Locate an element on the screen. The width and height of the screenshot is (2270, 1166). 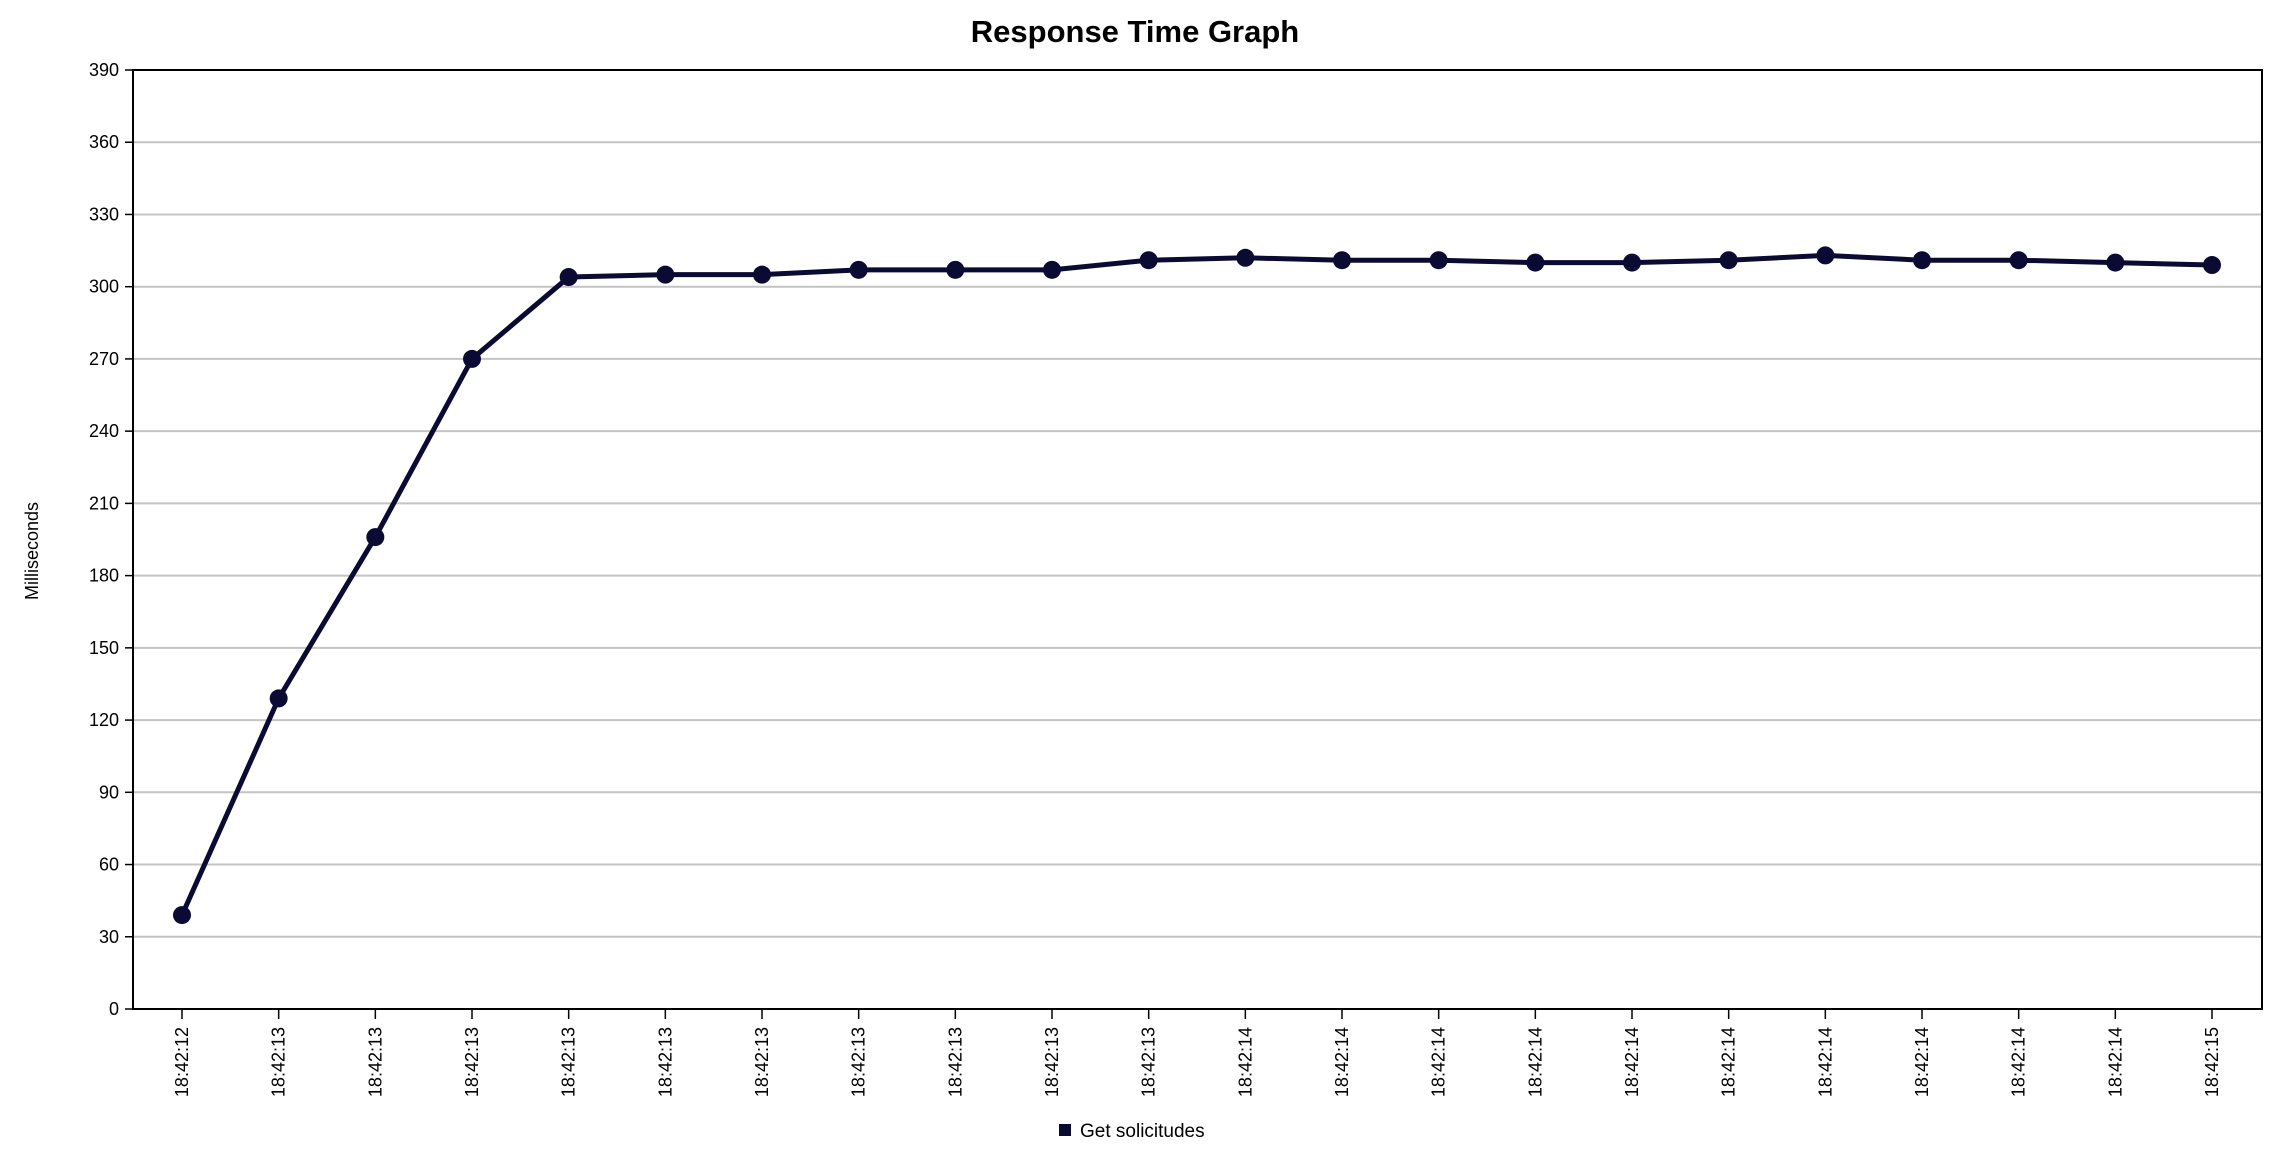
x-tick-label: 18:42:15 is located at coordinates (2212, 1062).